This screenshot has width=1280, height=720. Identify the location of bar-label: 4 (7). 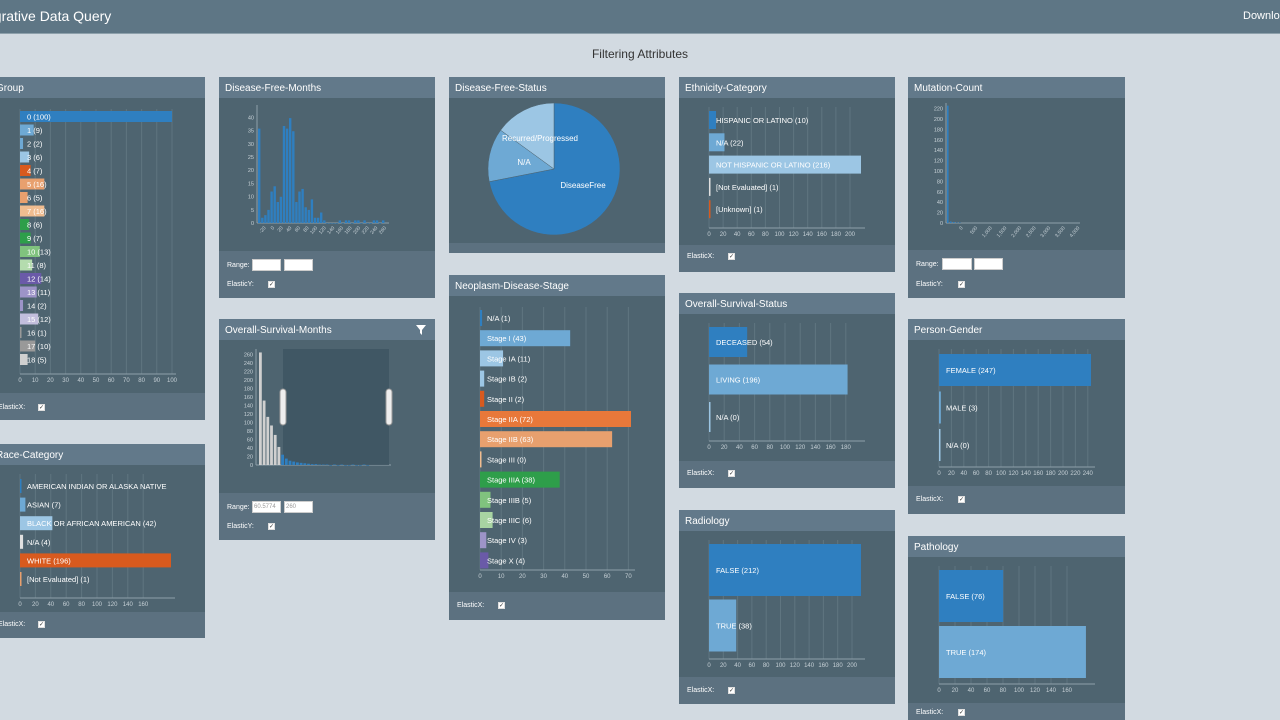
(35, 171).